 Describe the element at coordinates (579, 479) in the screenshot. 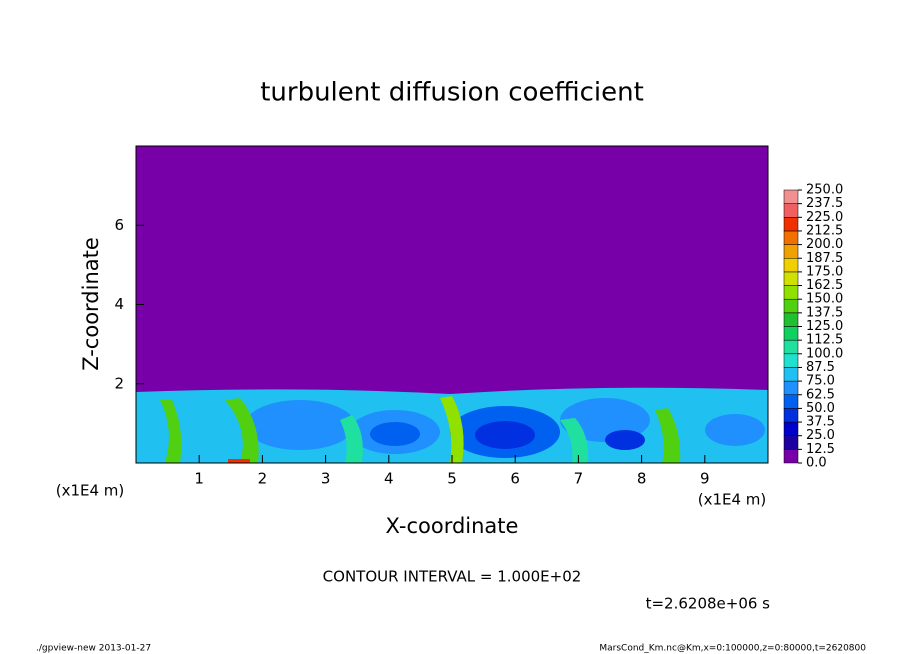

I see `x-tick-label: 7` at that location.